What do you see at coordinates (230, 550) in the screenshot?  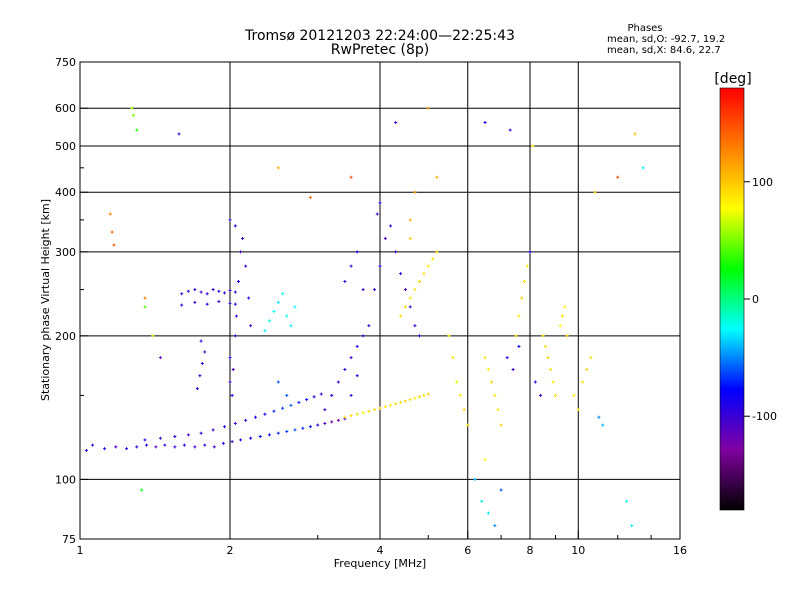 I see `x-tick-label-2: 2` at bounding box center [230, 550].